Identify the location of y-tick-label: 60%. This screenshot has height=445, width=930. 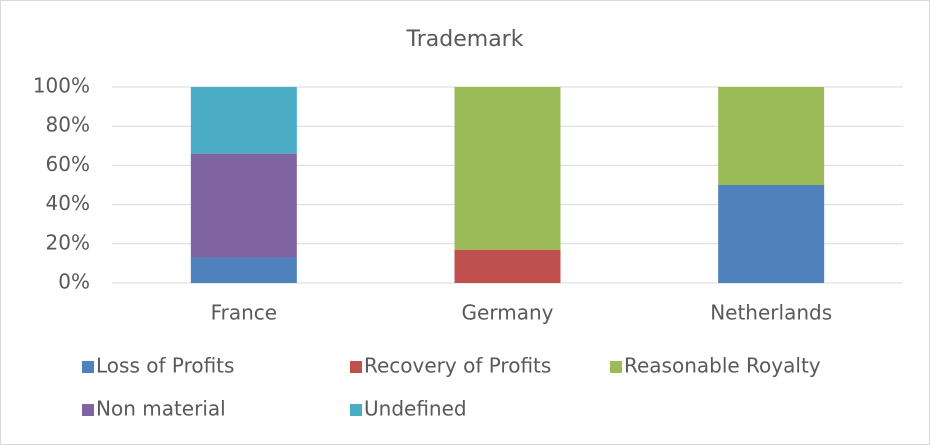
(68, 164).